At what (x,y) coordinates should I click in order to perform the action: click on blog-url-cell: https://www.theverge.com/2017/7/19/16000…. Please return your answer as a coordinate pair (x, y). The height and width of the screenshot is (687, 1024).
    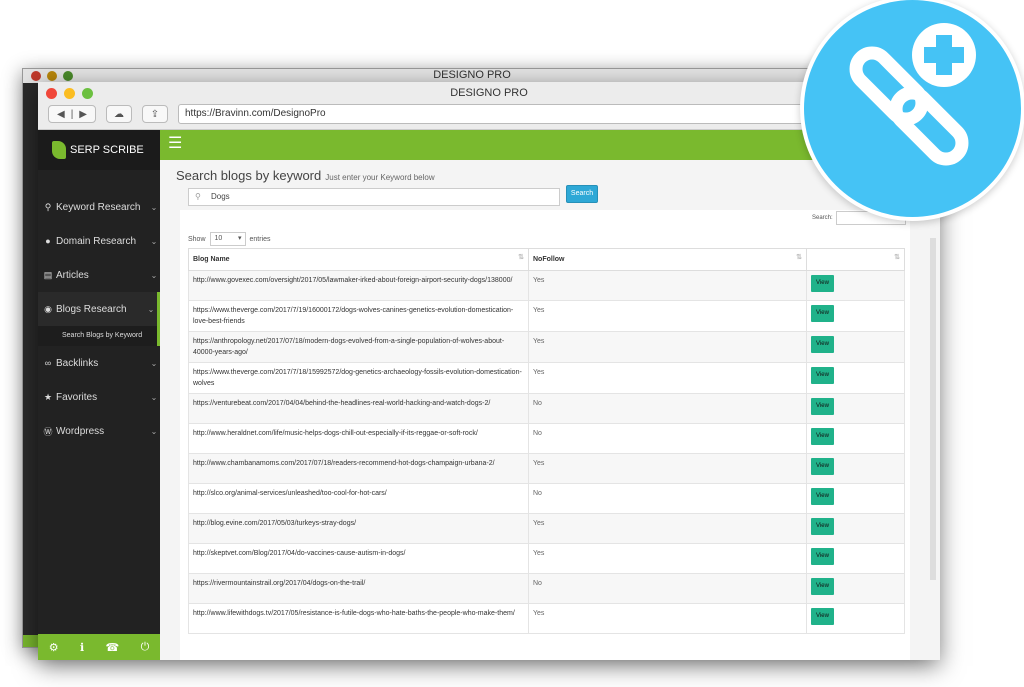
    Looking at the image, I should click on (358, 316).